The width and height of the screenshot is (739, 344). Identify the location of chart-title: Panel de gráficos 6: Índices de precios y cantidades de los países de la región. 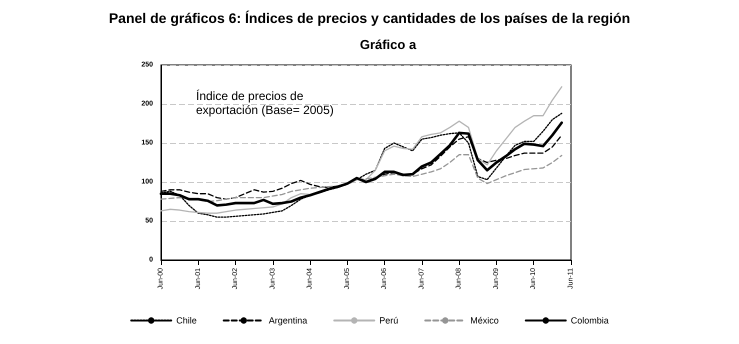
(369, 18).